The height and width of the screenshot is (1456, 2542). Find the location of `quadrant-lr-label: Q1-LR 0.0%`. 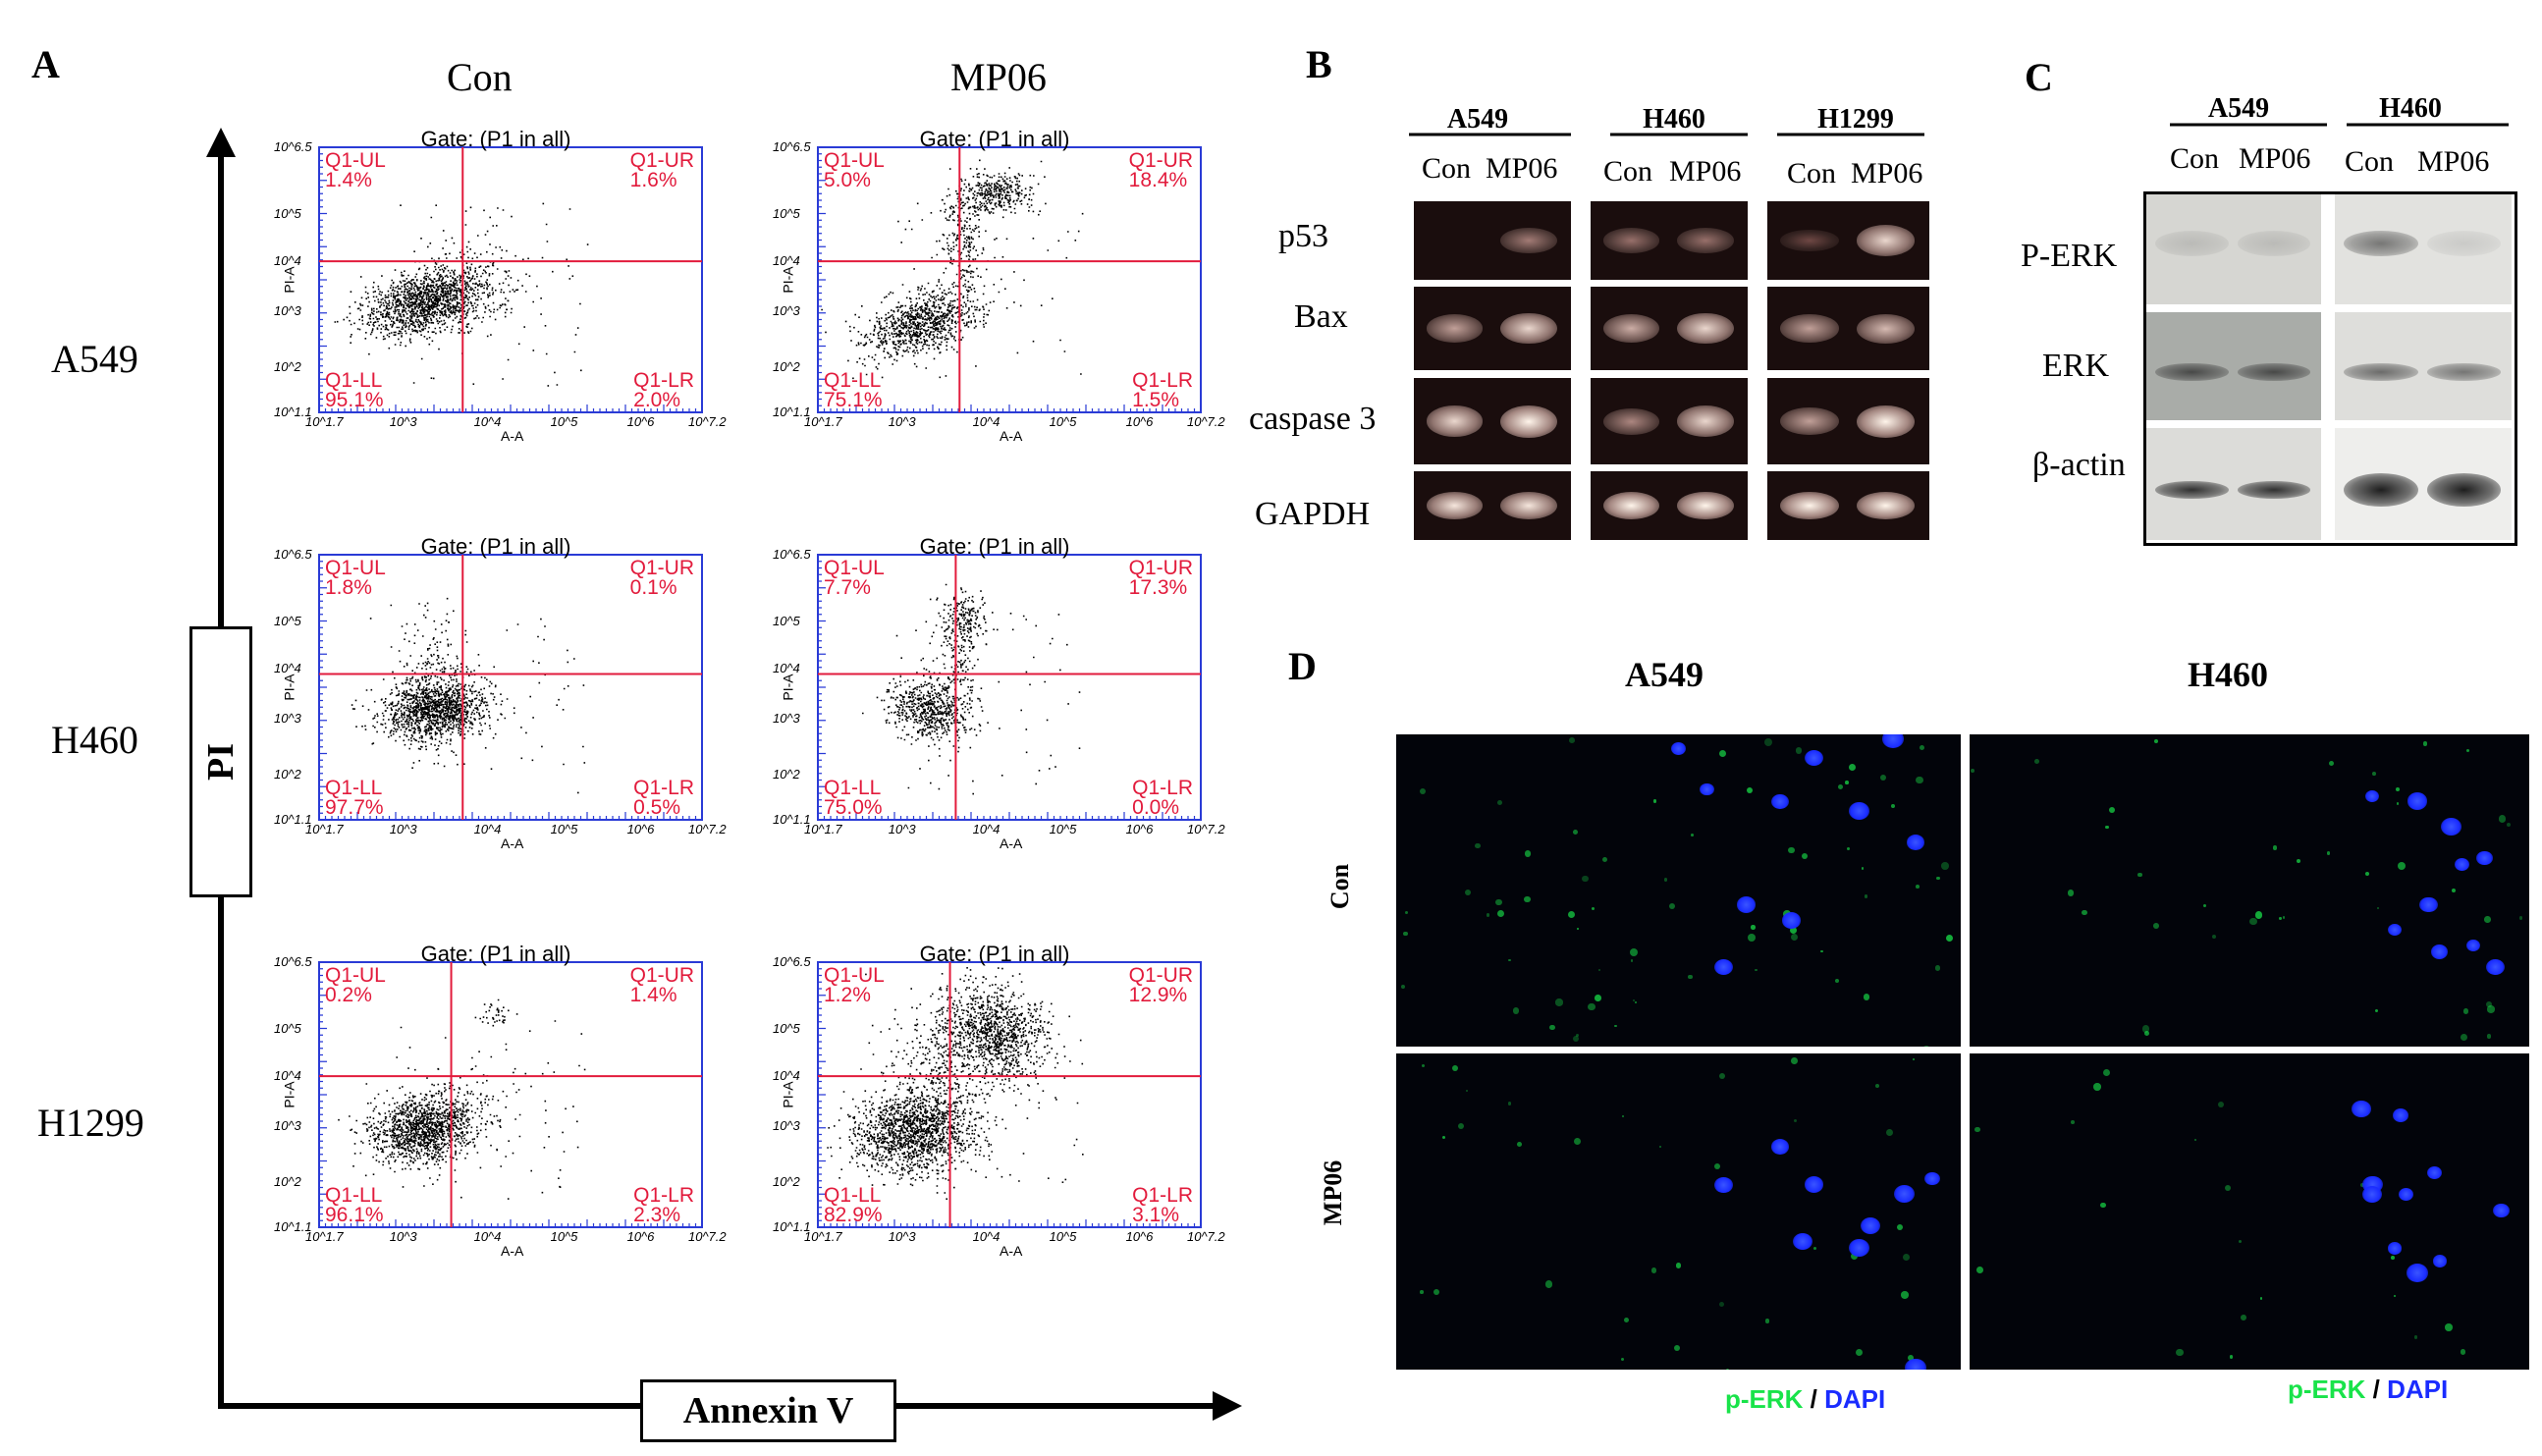

quadrant-lr-label: Q1-LR 0.0% is located at coordinates (1162, 798).